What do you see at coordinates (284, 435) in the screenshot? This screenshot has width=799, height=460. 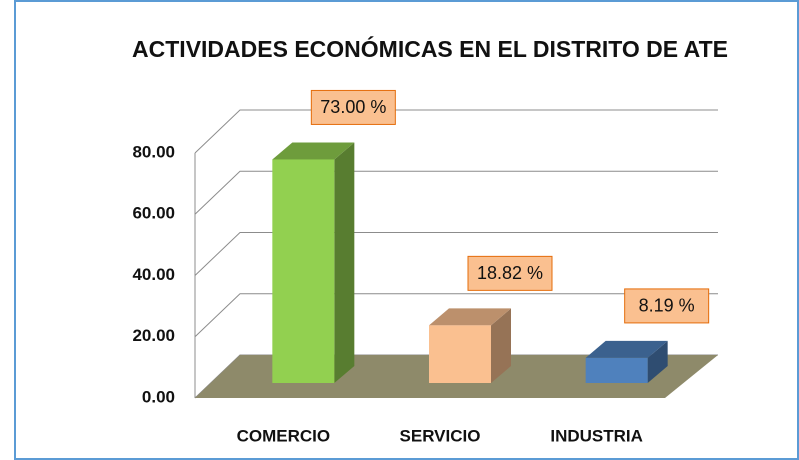 I see `x-tick-label: COMERCIO` at bounding box center [284, 435].